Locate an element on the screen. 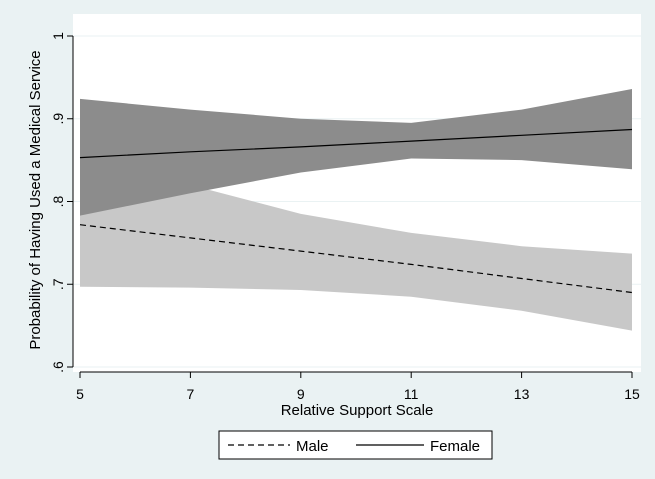 The image size is (655, 479). x-tick-label: 13 is located at coordinates (522, 394).